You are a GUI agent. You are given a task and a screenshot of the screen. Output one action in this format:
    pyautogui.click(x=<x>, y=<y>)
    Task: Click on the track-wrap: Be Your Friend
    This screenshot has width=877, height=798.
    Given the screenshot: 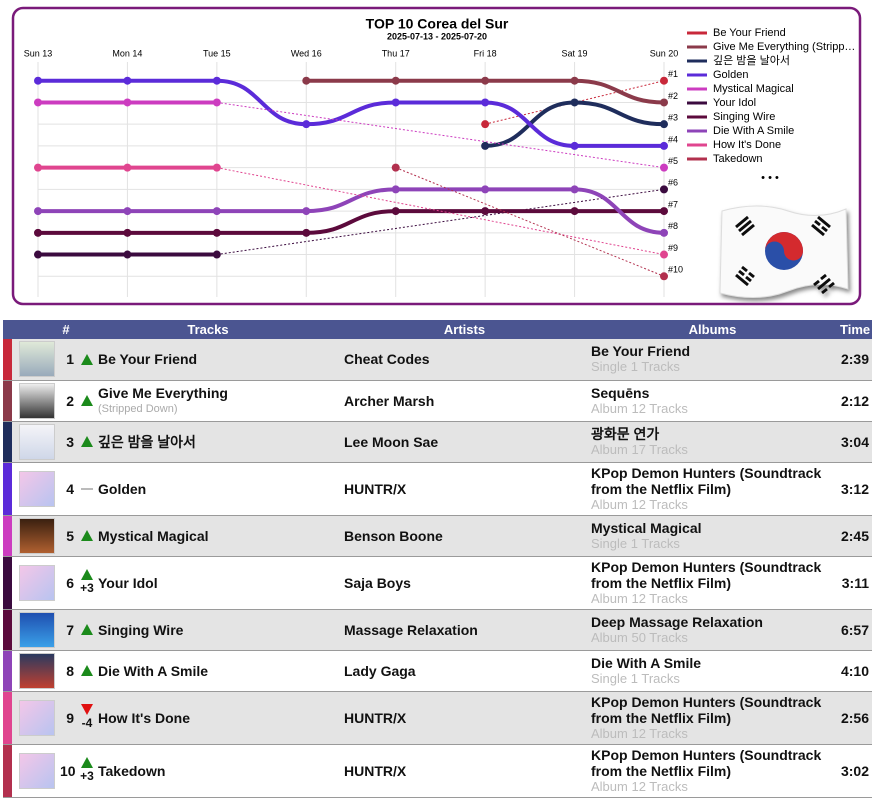 What is the action you would take?
    pyautogui.click(x=208, y=359)
    